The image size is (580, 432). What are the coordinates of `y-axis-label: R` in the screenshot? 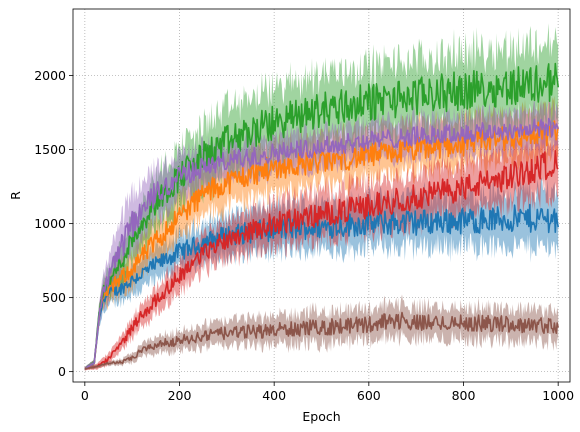 It's located at (15, 195).